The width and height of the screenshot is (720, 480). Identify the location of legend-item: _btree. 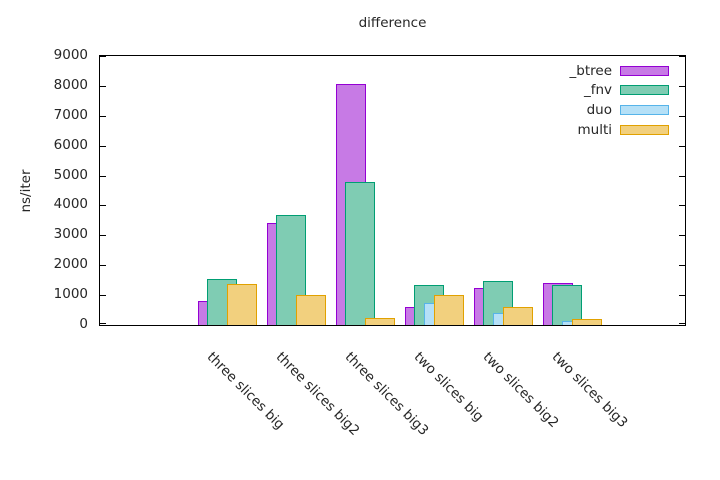
(619, 71).